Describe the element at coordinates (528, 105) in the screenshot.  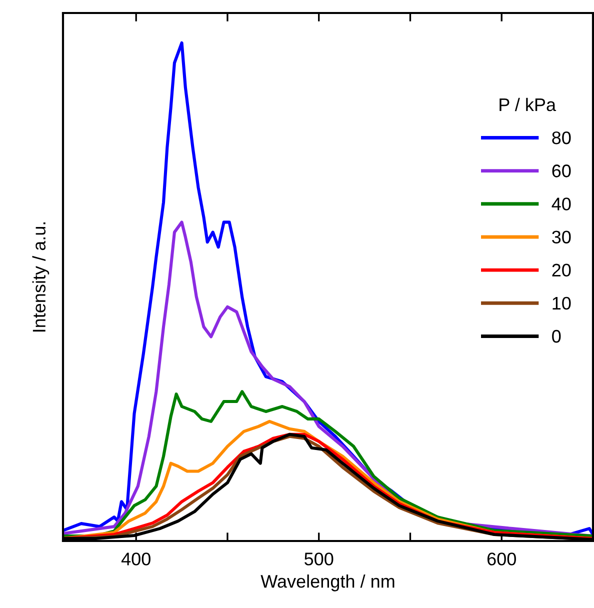
I see `legend-title: P / kPa` at that location.